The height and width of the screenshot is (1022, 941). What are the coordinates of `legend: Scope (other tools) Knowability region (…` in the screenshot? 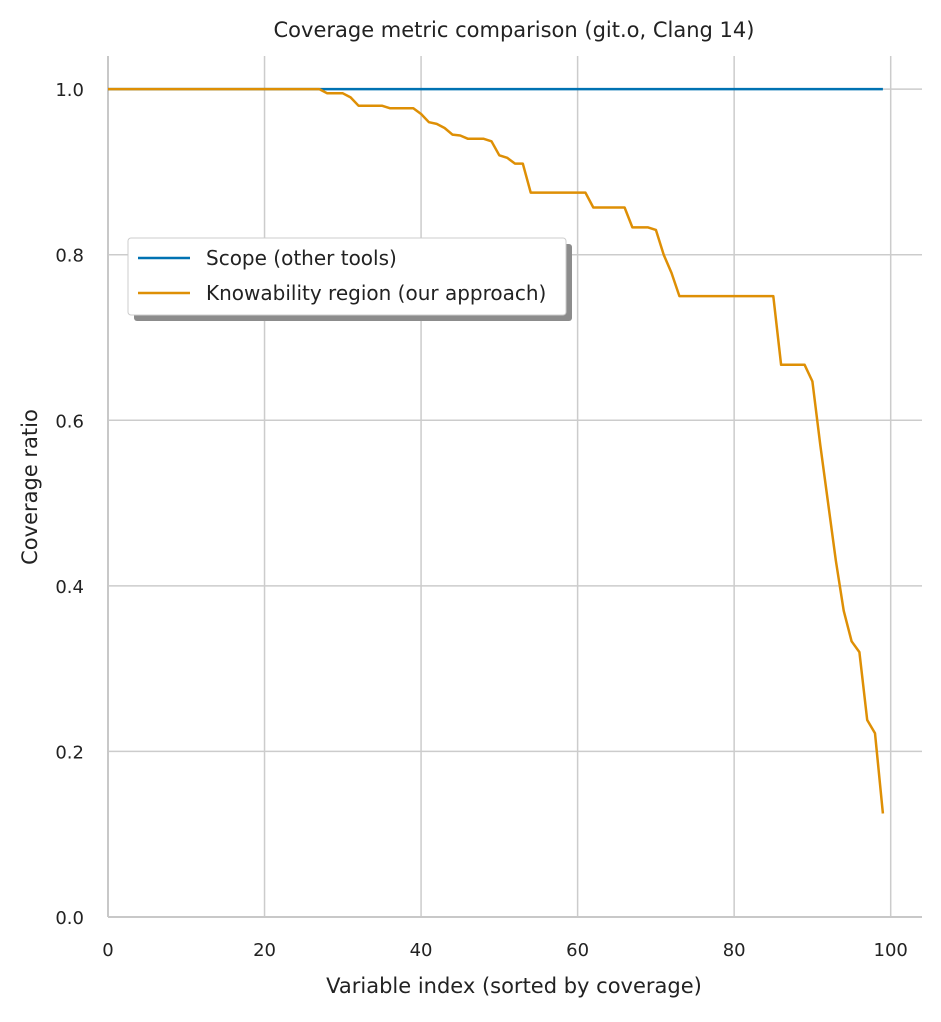 It's located at (349, 279).